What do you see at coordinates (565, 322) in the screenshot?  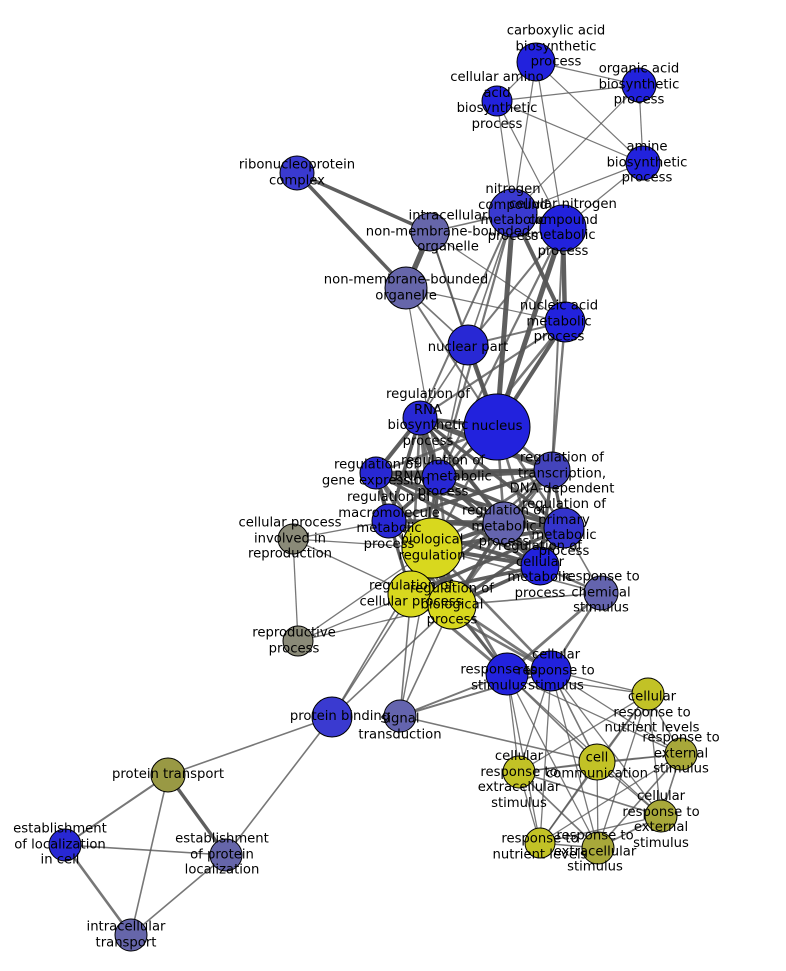 I see `graph-node-nucleic-acid-metabolic-process` at bounding box center [565, 322].